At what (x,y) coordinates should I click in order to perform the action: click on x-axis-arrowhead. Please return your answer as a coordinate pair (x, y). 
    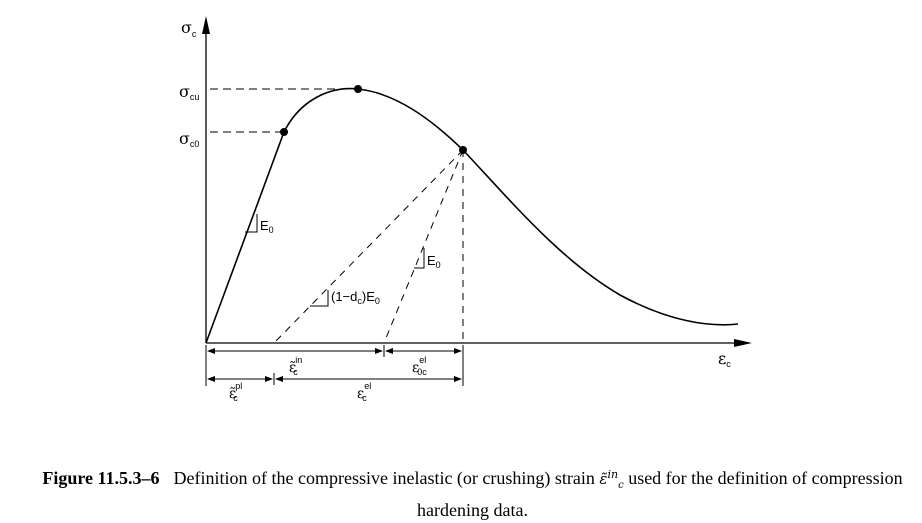
    Looking at the image, I should click on (743, 343).